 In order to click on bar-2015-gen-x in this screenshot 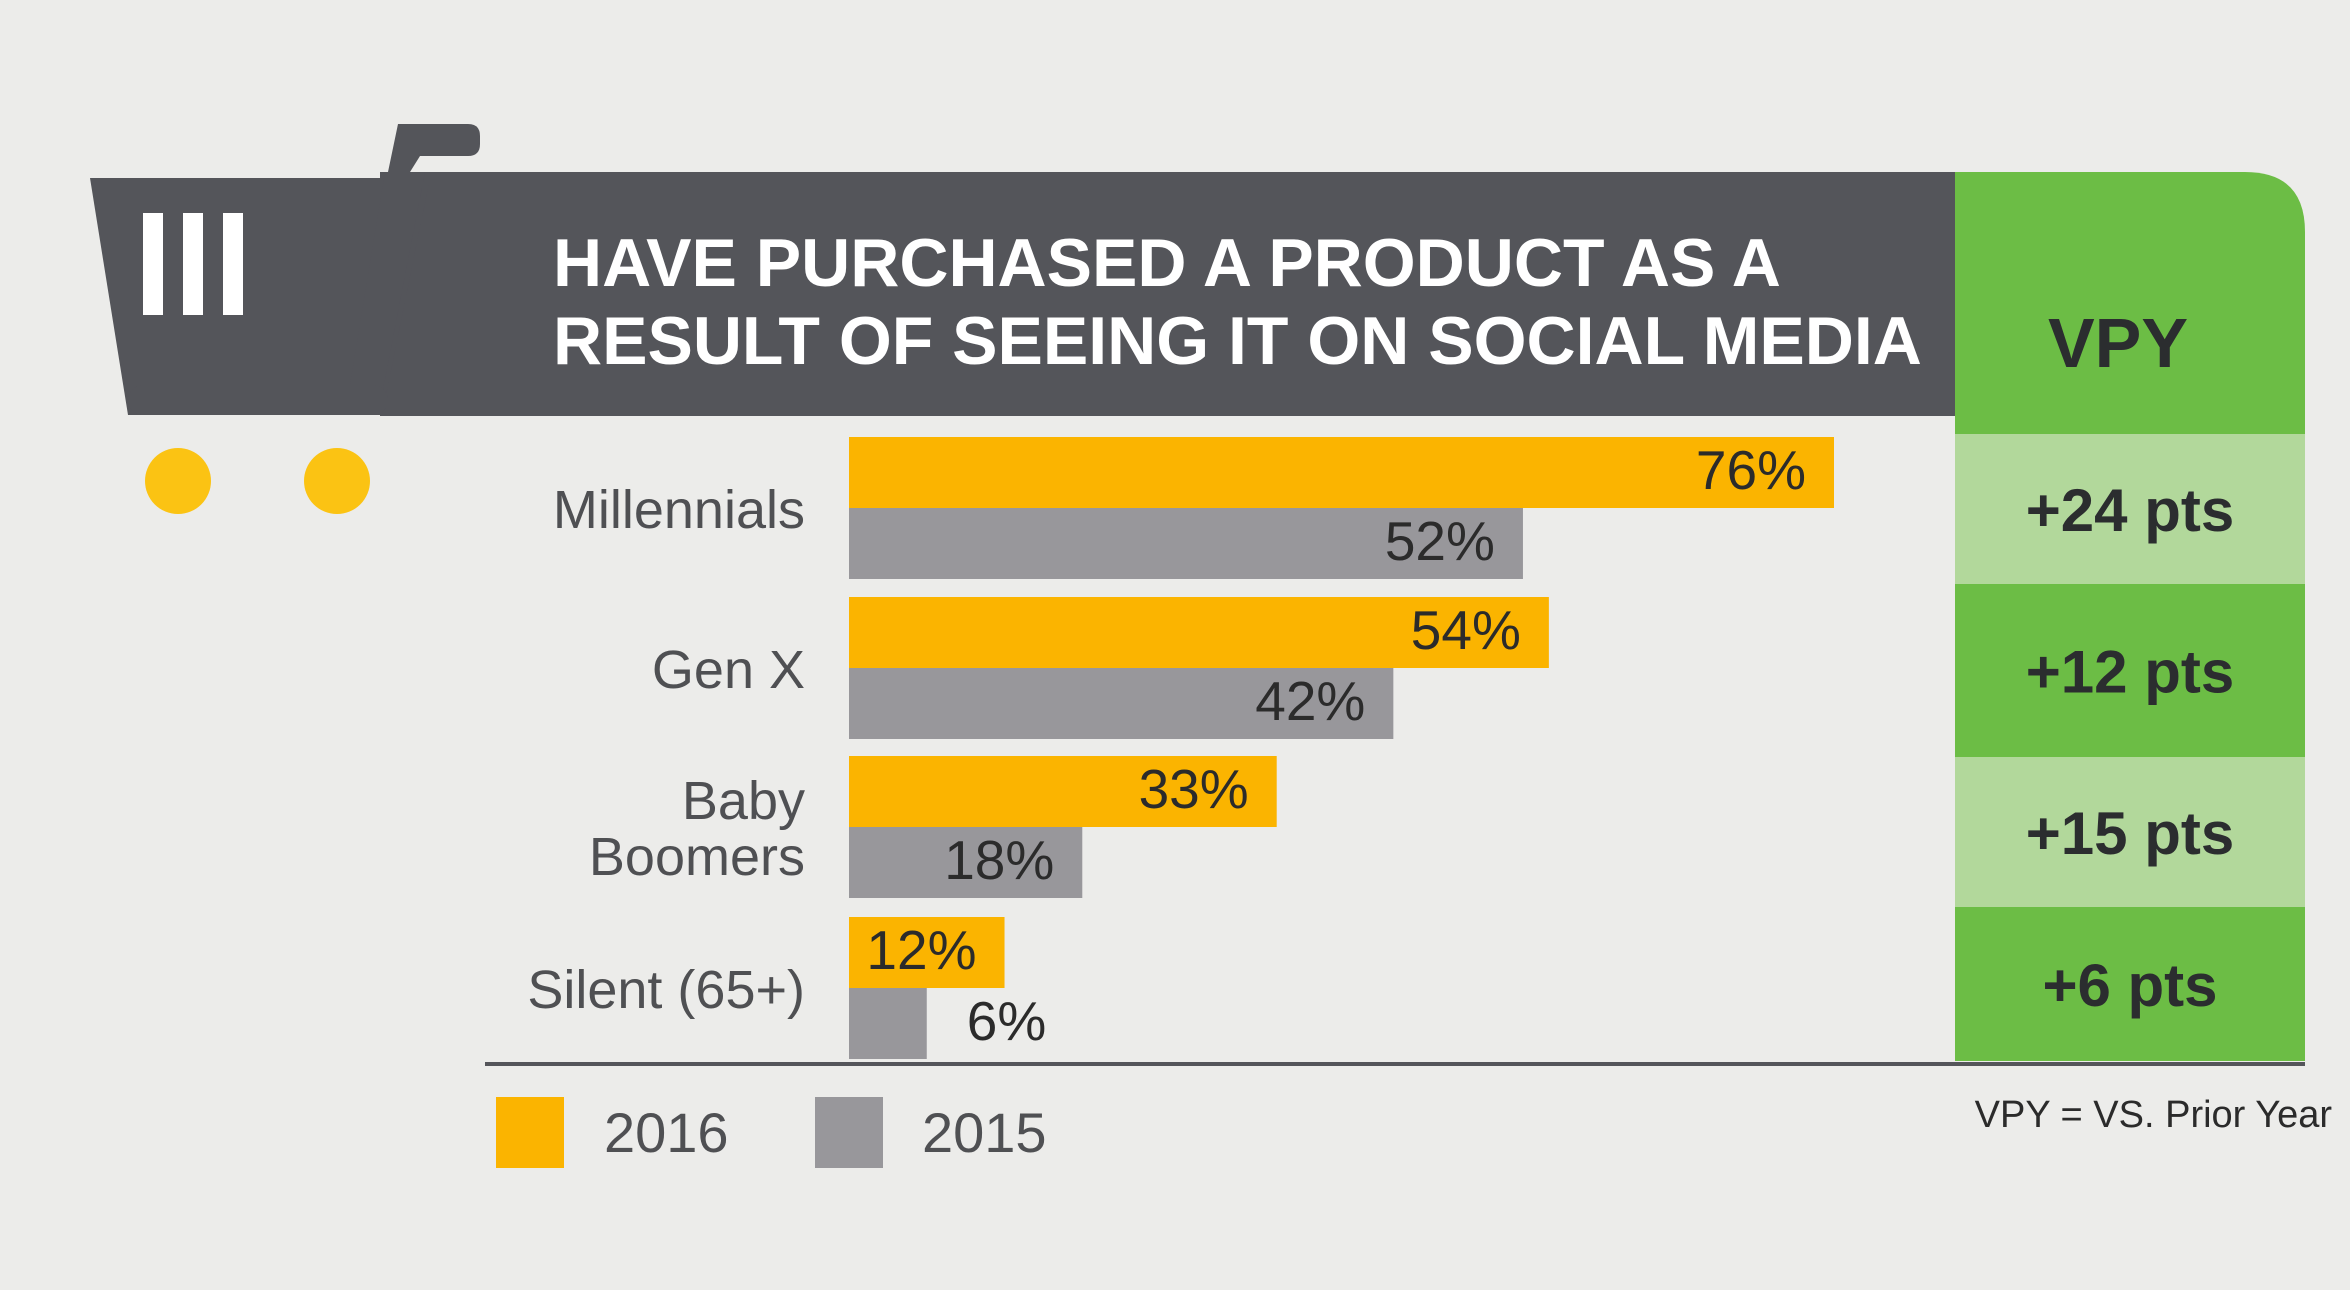, I will do `click(1121, 703)`.